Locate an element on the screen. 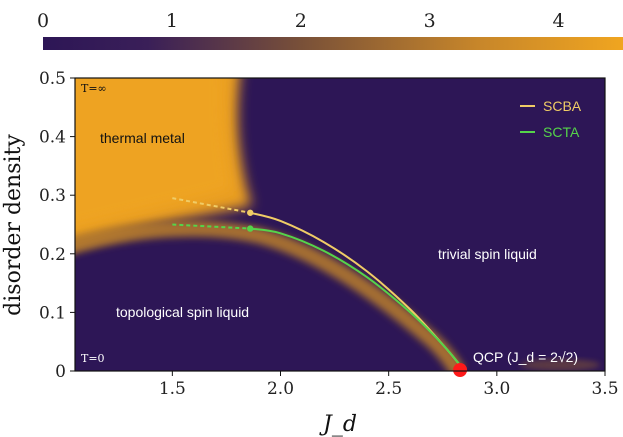 The height and width of the screenshot is (437, 623). topological-label: topological spin liquid is located at coordinates (182, 312).